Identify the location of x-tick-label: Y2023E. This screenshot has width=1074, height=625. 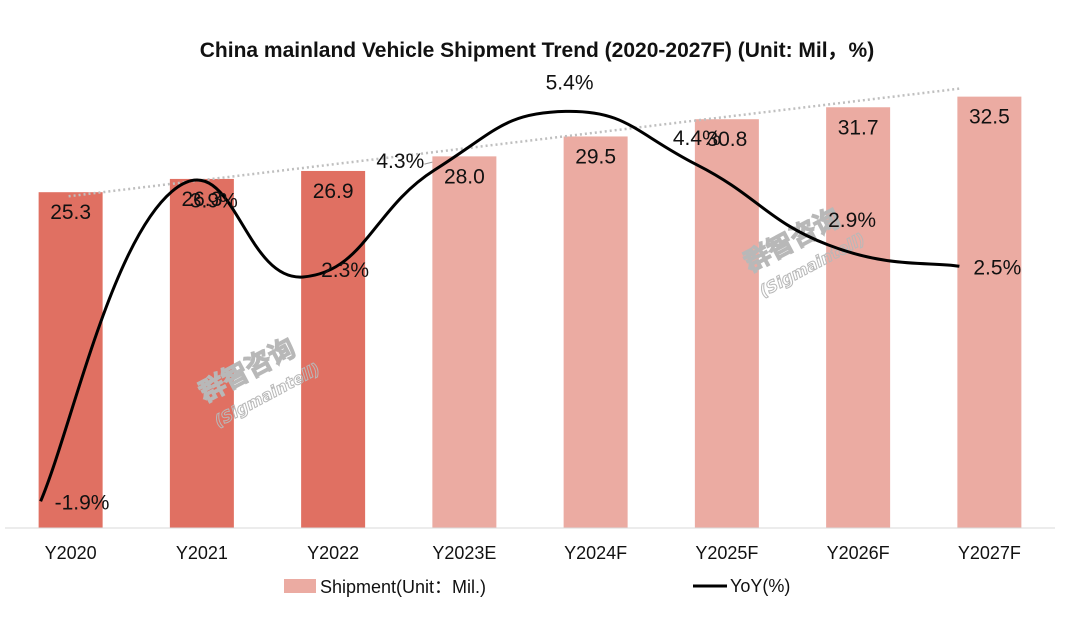
(464, 553).